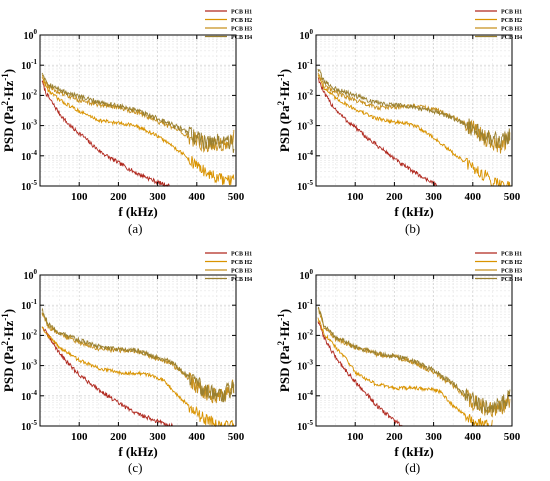 This screenshot has width=550, height=481. I want to click on caption-b: (b), so click(413, 228).